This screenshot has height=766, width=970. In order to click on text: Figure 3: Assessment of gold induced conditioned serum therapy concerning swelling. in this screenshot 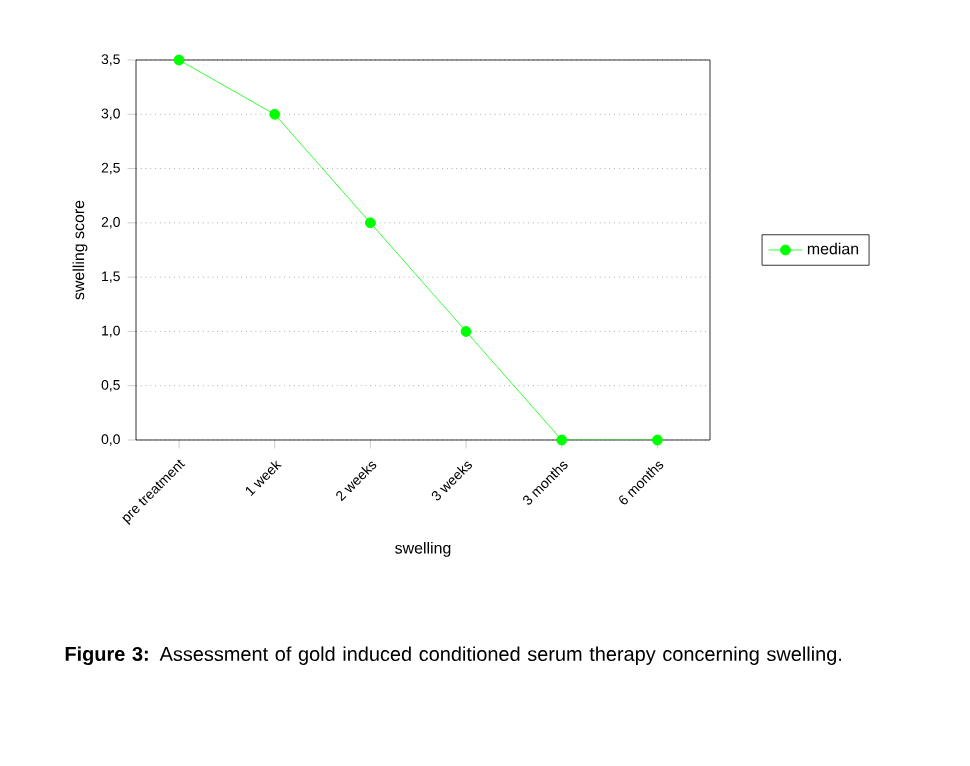, I will do `click(453, 656)`.